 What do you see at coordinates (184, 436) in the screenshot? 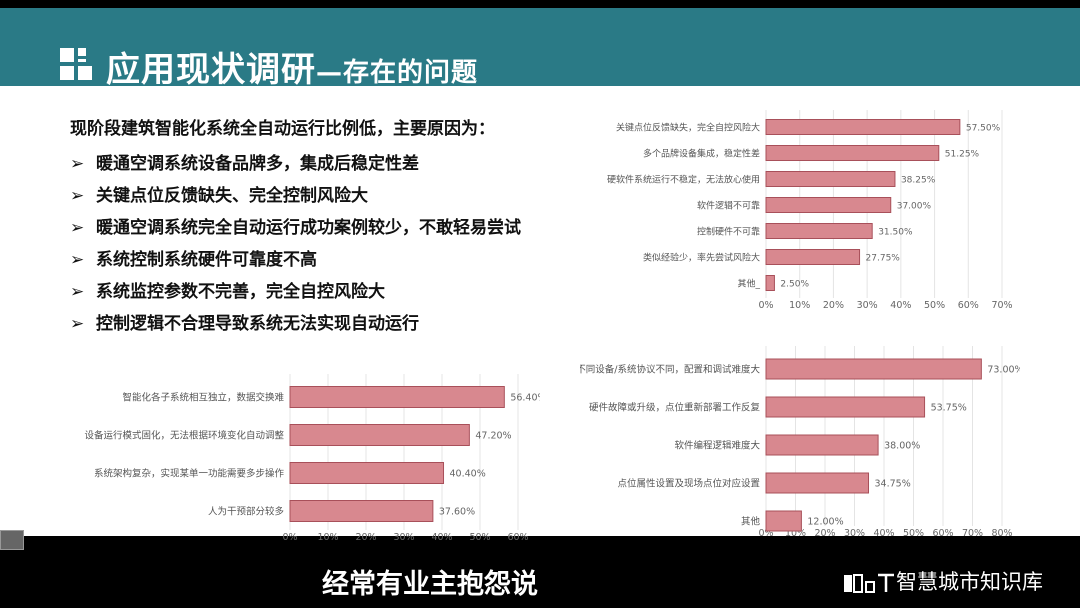
I see `category-label: 设备运行模式固化，无法根据环境变化自动调整` at bounding box center [184, 436].